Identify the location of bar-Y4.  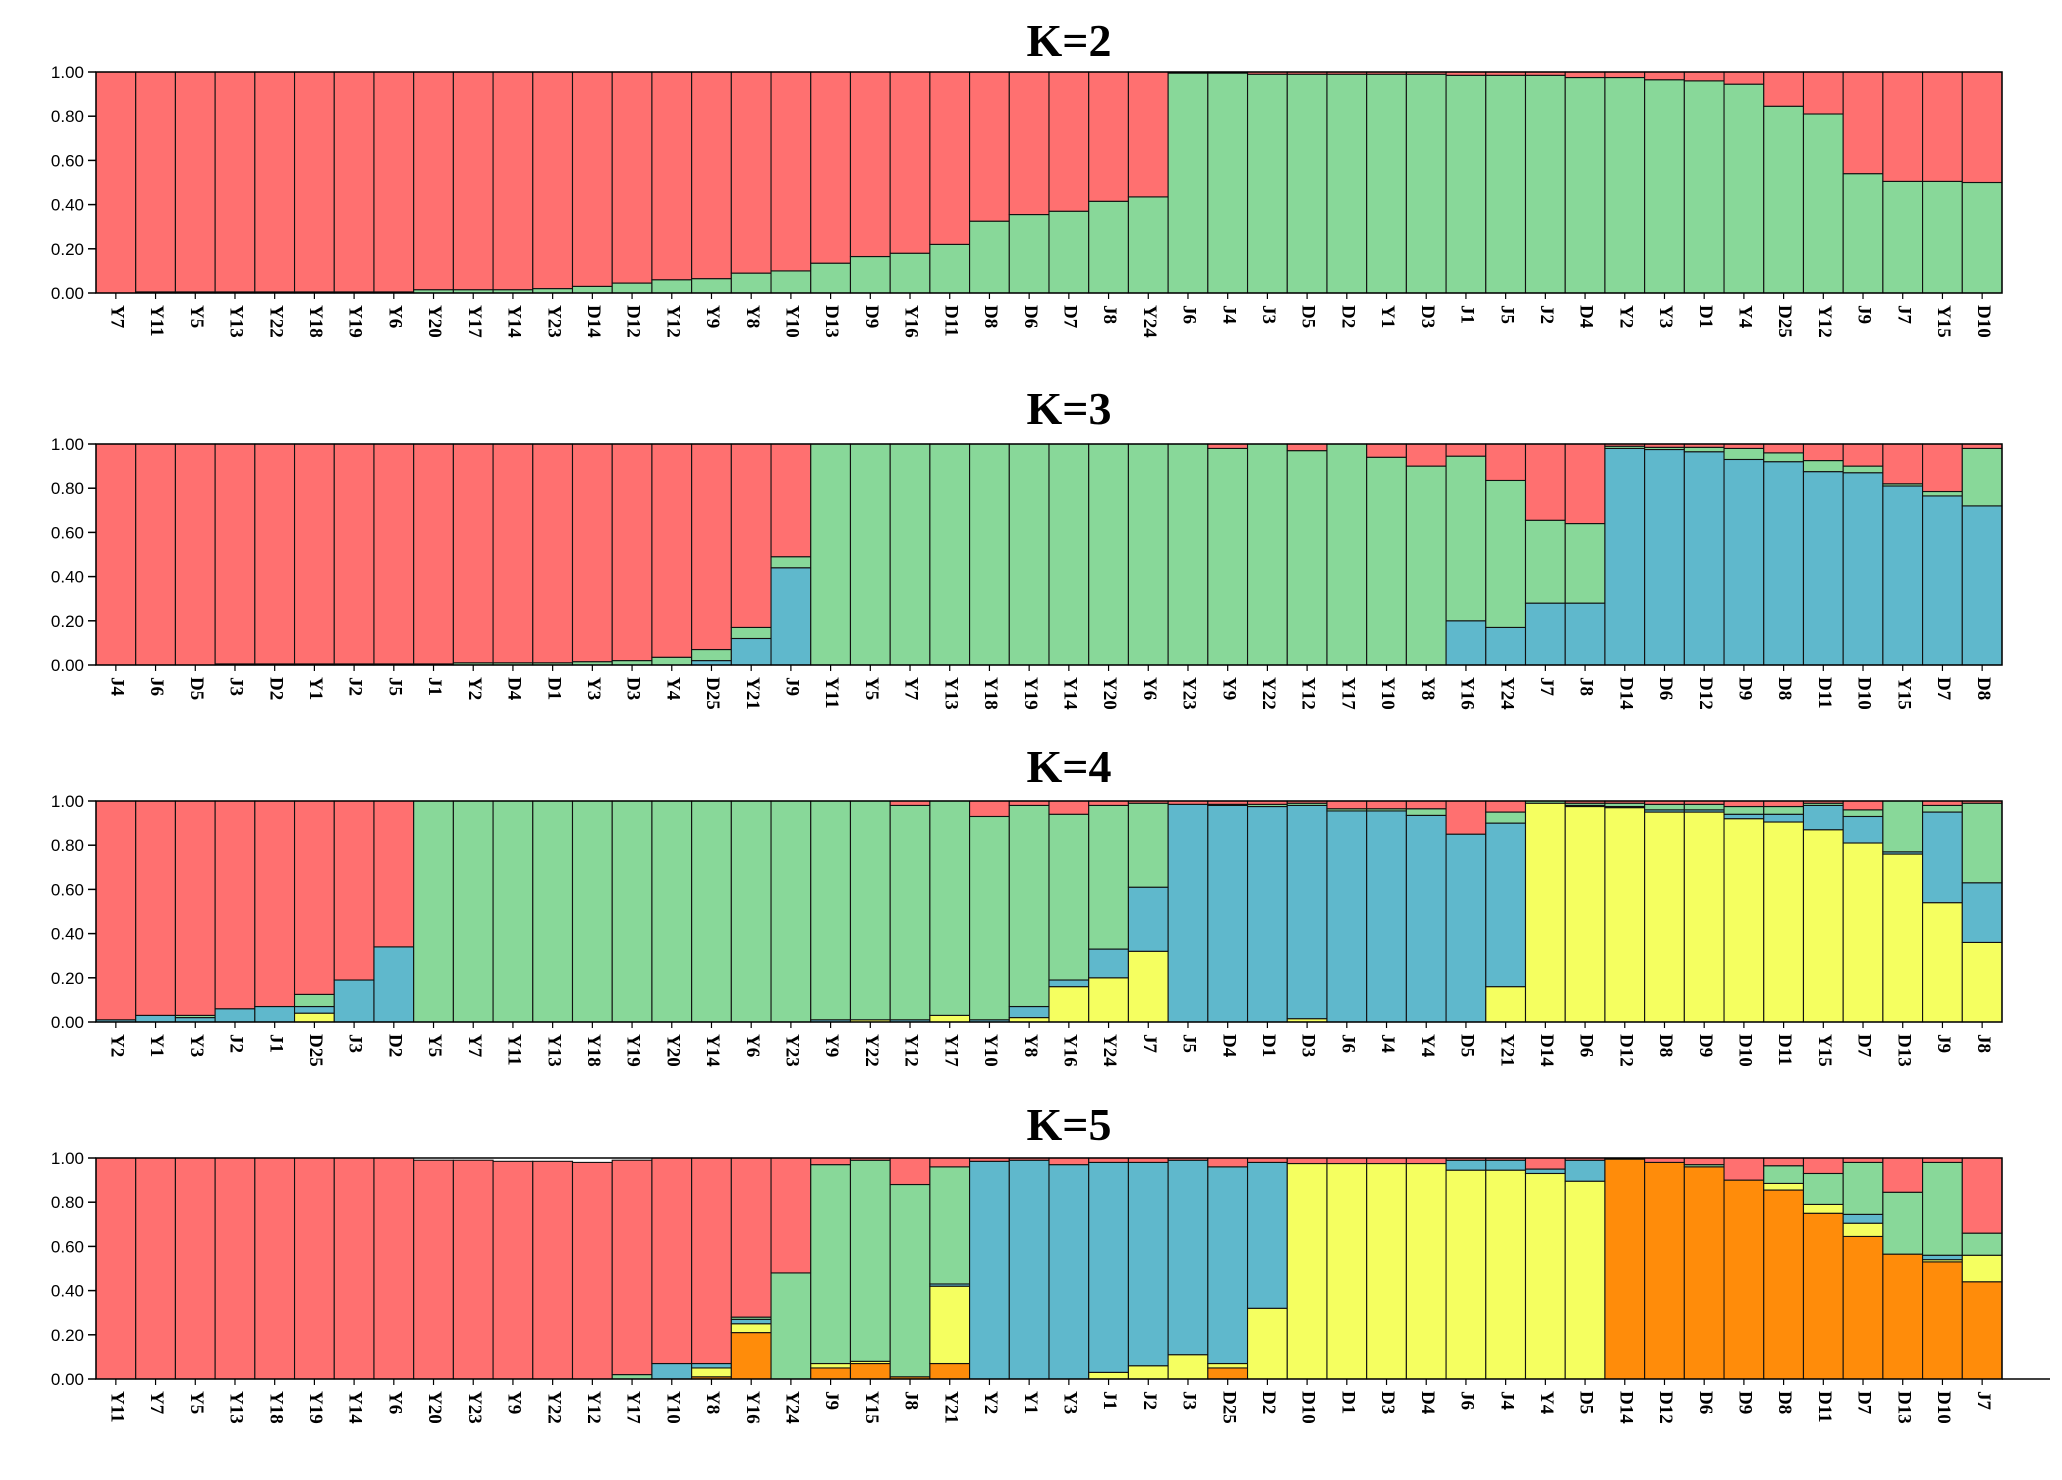
(1545, 1268).